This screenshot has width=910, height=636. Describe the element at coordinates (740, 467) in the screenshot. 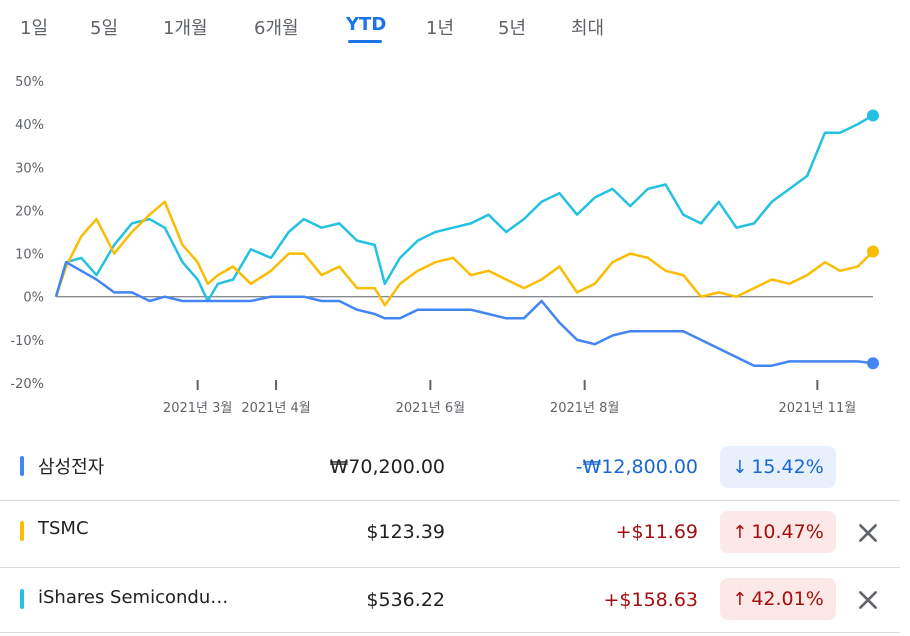

I see `arrow-down-icon: ↓` at that location.